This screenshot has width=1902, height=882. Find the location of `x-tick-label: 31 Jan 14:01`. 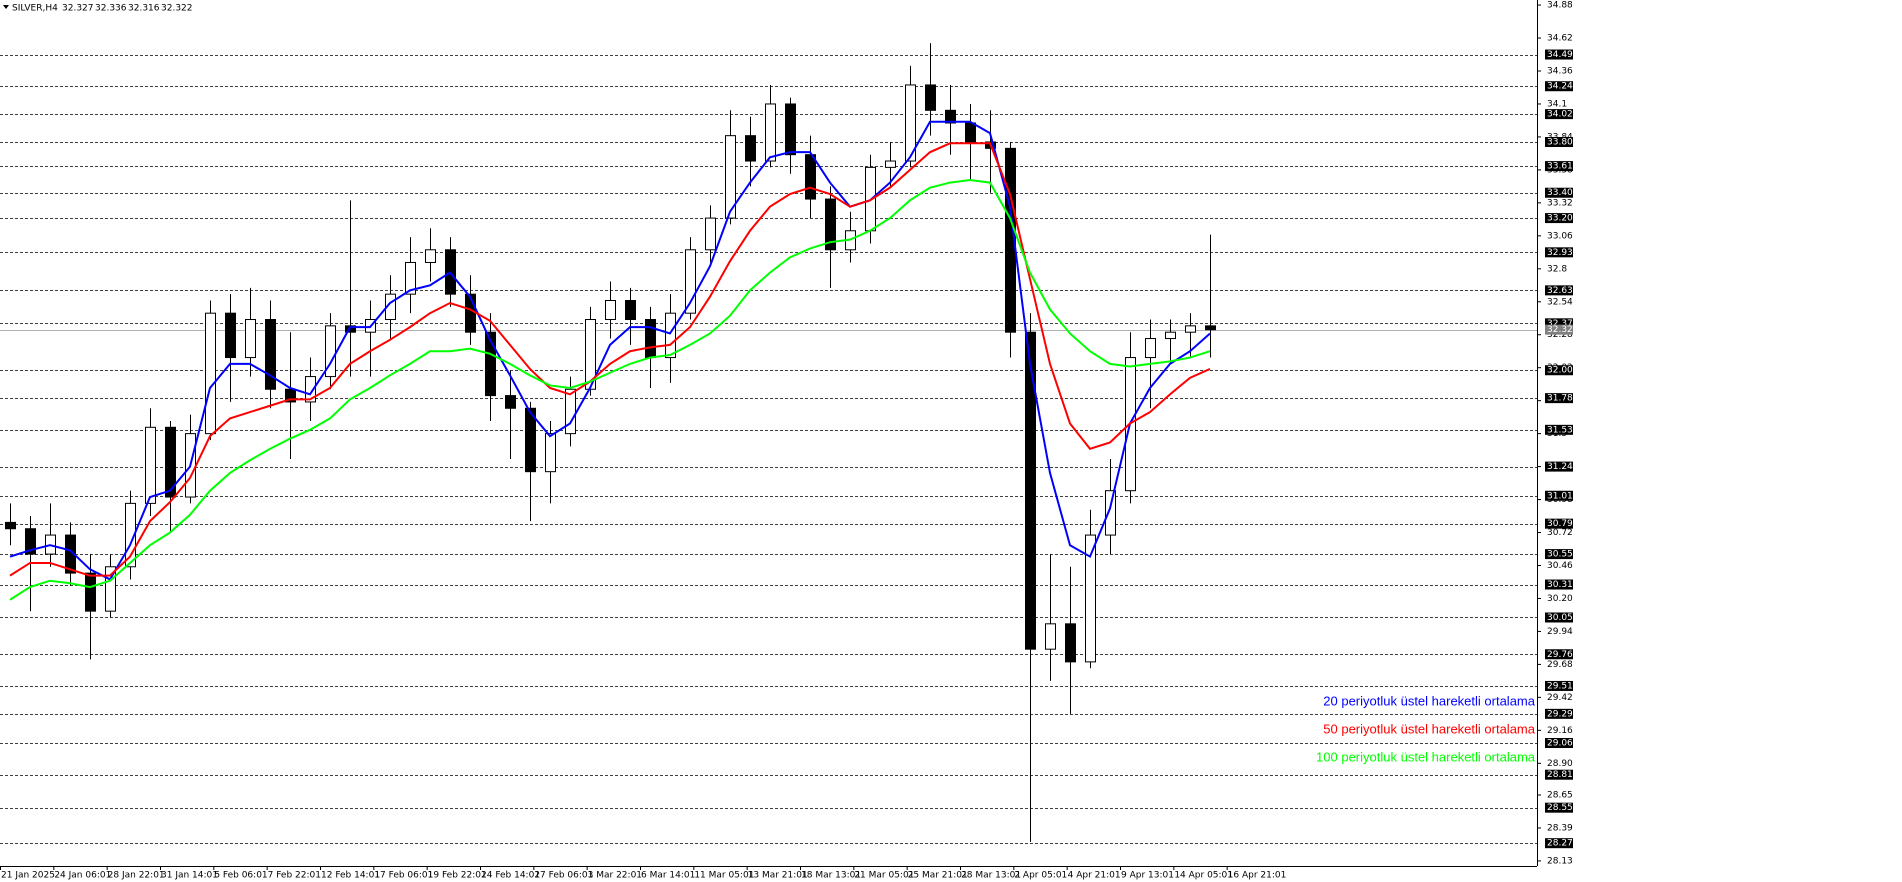

x-tick-label: 31 Jan 14:01 is located at coordinates (189, 876).